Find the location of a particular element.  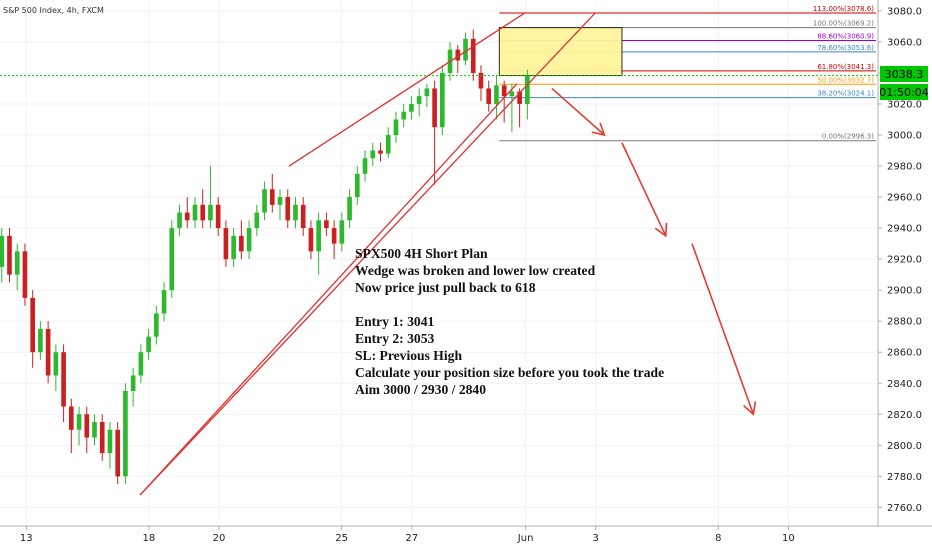

x-tick-label: 20 is located at coordinates (219, 538).